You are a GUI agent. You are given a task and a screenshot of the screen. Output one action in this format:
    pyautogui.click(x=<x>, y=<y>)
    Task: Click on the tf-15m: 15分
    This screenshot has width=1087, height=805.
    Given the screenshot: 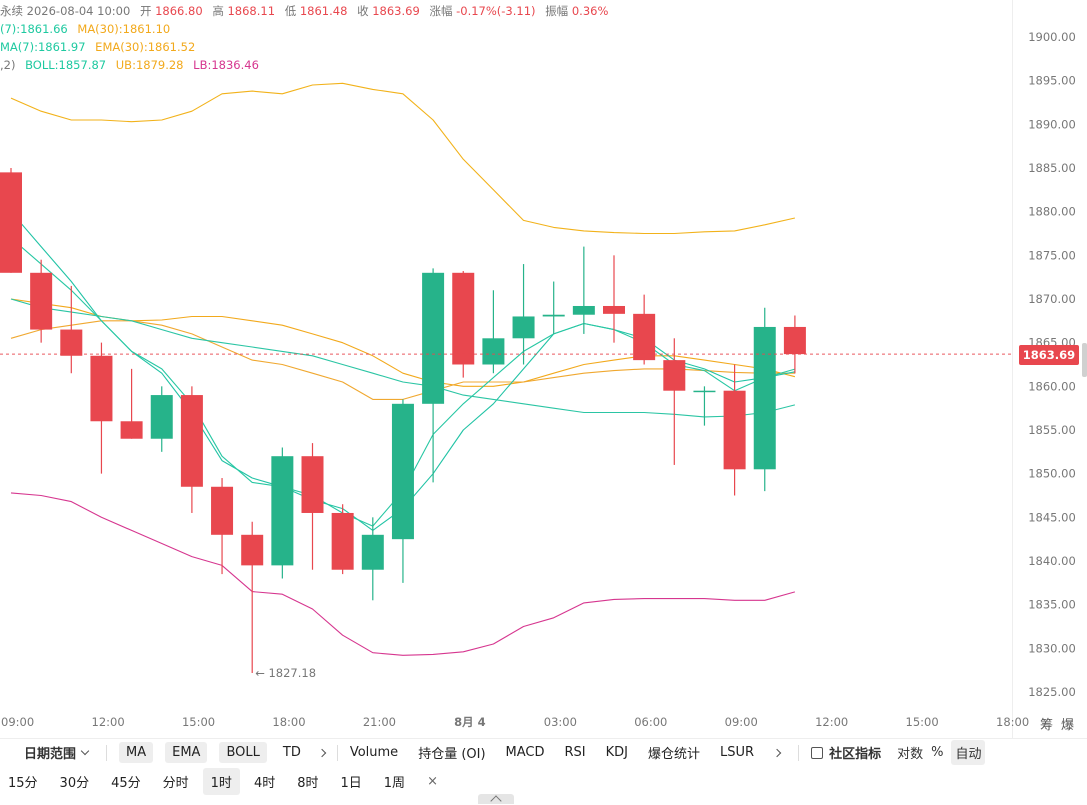 What is the action you would take?
    pyautogui.click(x=23, y=783)
    